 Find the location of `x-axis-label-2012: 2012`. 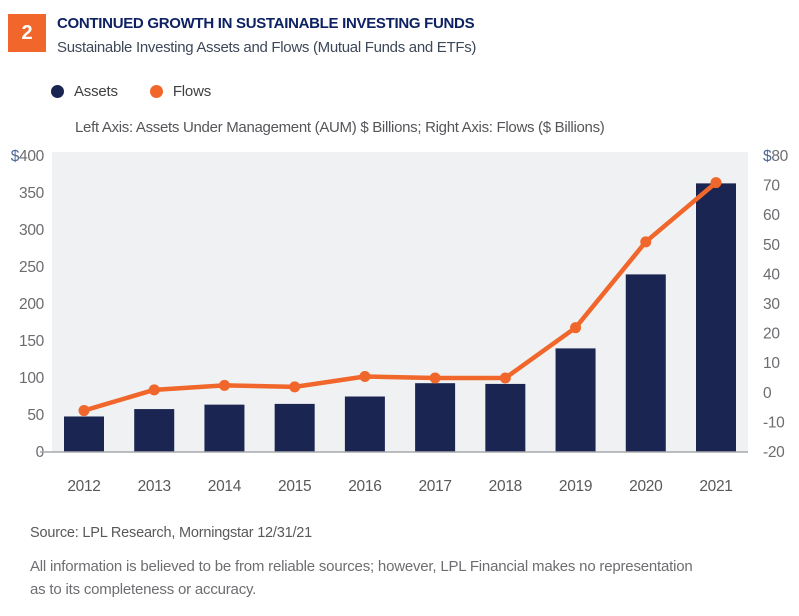

x-axis-label-2012: 2012 is located at coordinates (83, 486).